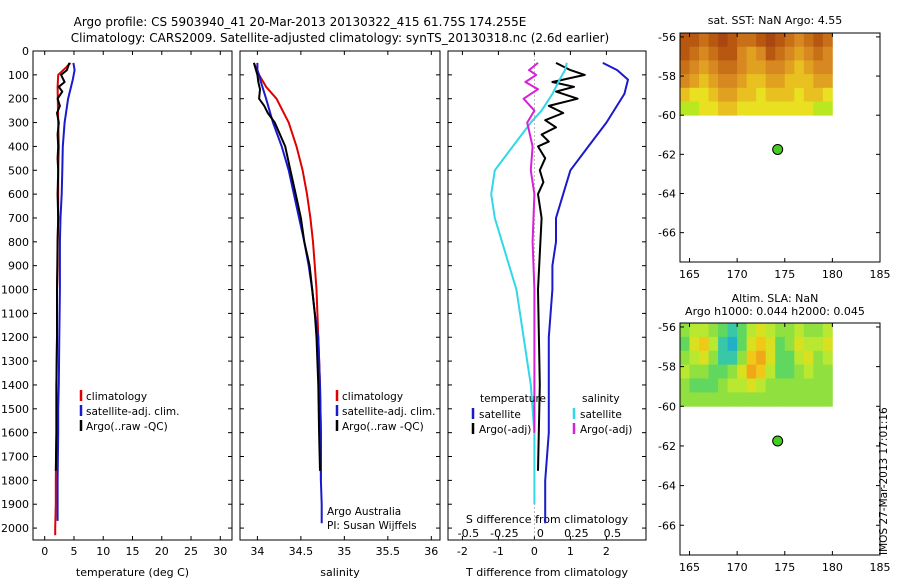  What do you see at coordinates (784, 274) in the screenshot?
I see `sst_map-xtick-label: 175` at bounding box center [784, 274].